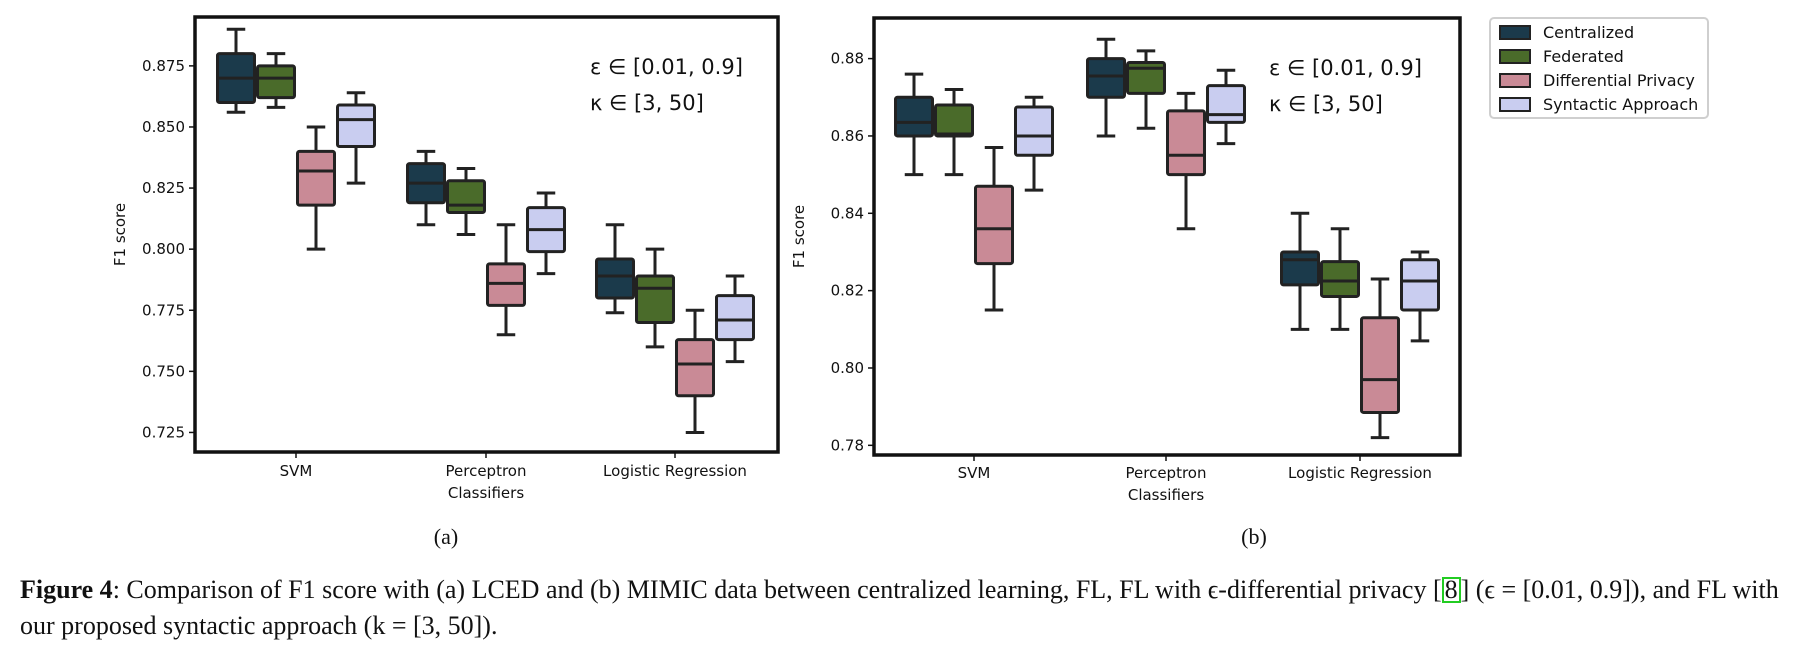 The height and width of the screenshot is (658, 1811). I want to click on y-tick-label: 0.78, so click(847, 445).